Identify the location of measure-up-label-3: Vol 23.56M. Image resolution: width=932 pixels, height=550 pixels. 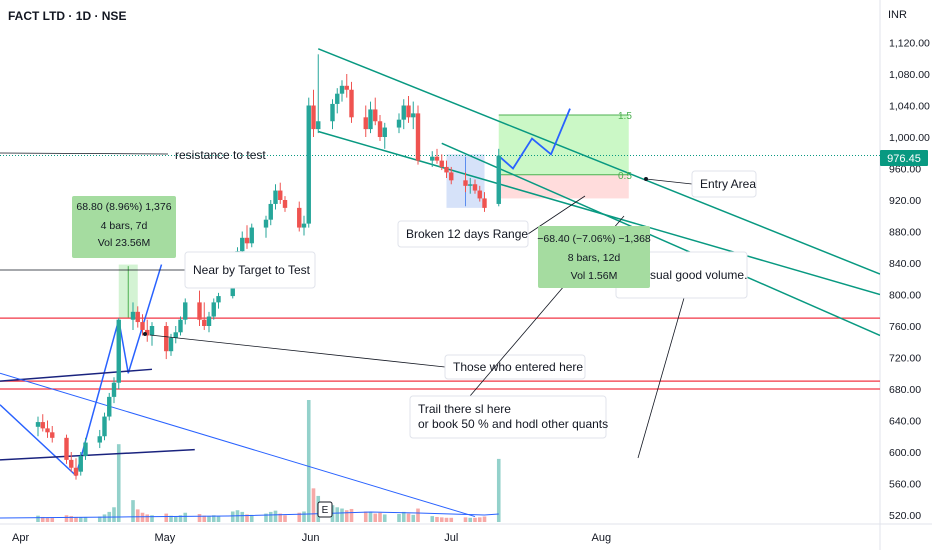
(124, 243).